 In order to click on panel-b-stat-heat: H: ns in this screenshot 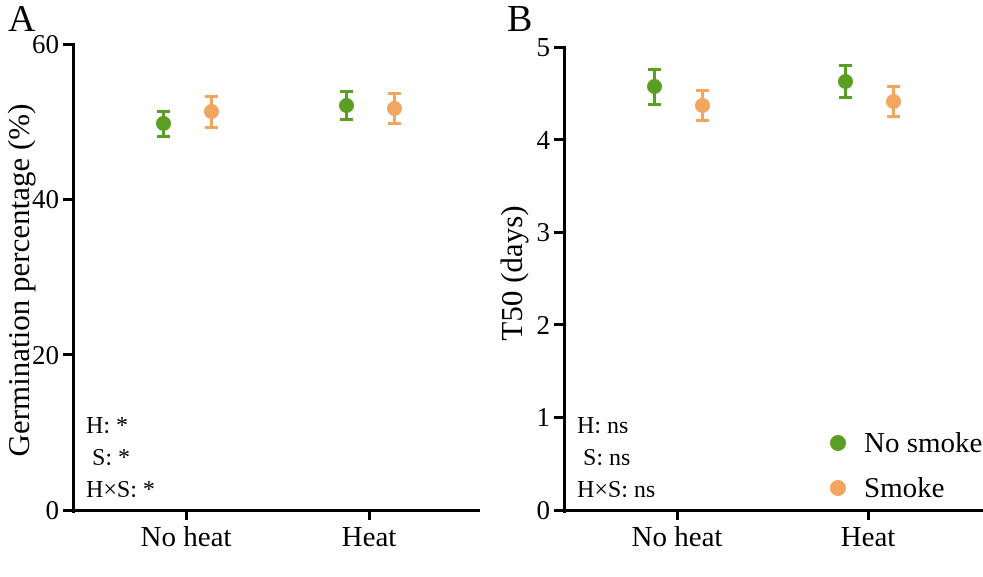, I will do `click(603, 426)`.